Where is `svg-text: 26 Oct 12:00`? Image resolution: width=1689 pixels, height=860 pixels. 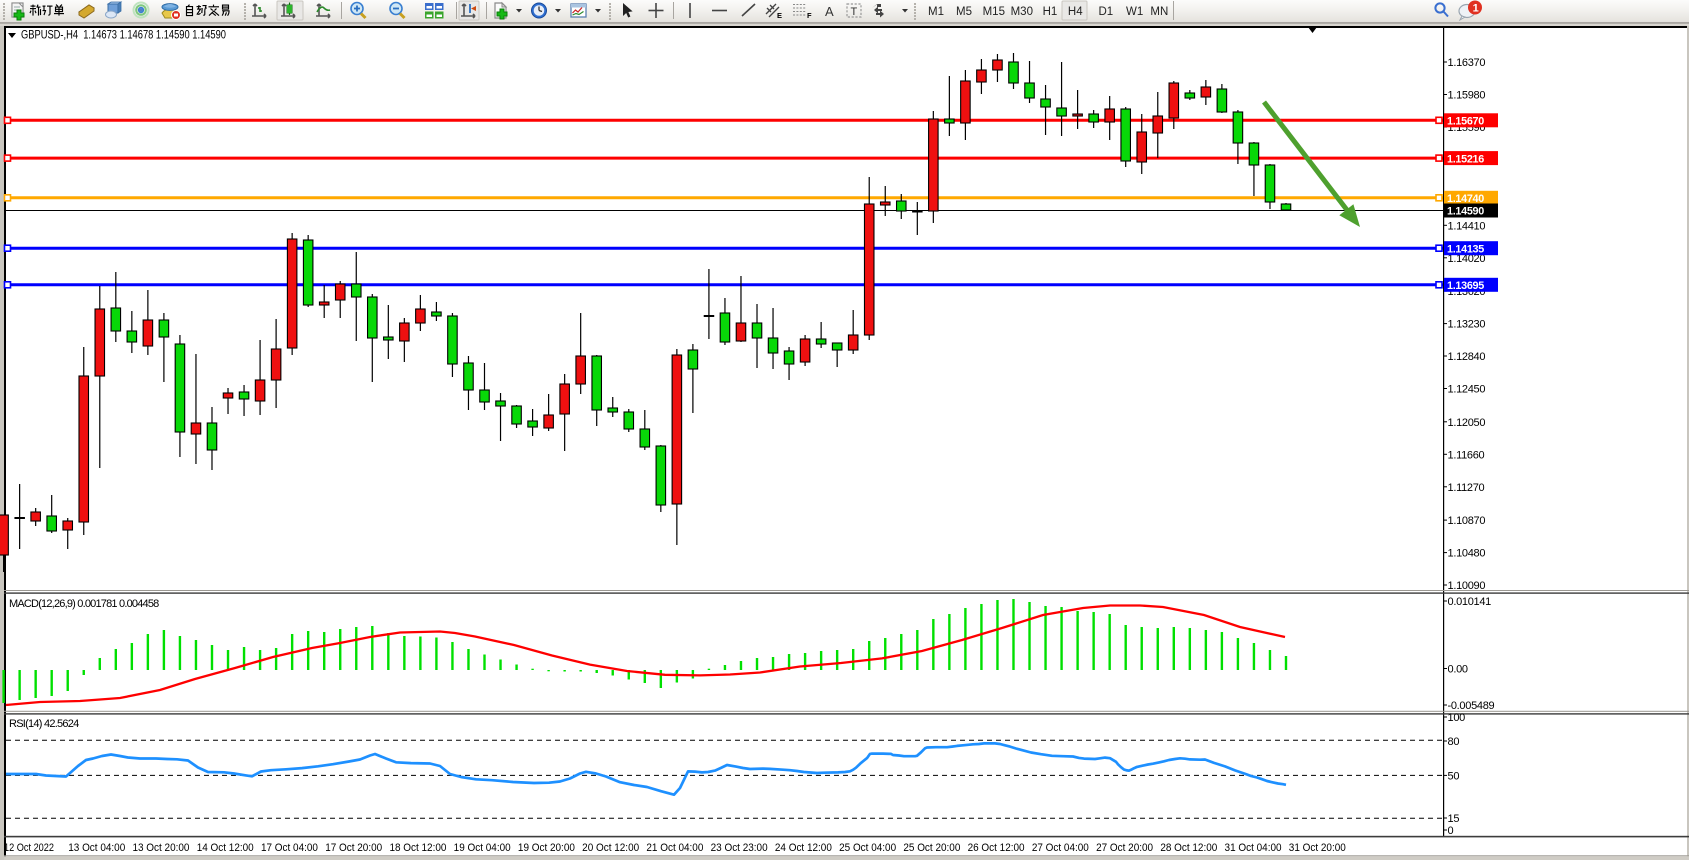
svg-text: 26 Oct 12:00 is located at coordinates (996, 848).